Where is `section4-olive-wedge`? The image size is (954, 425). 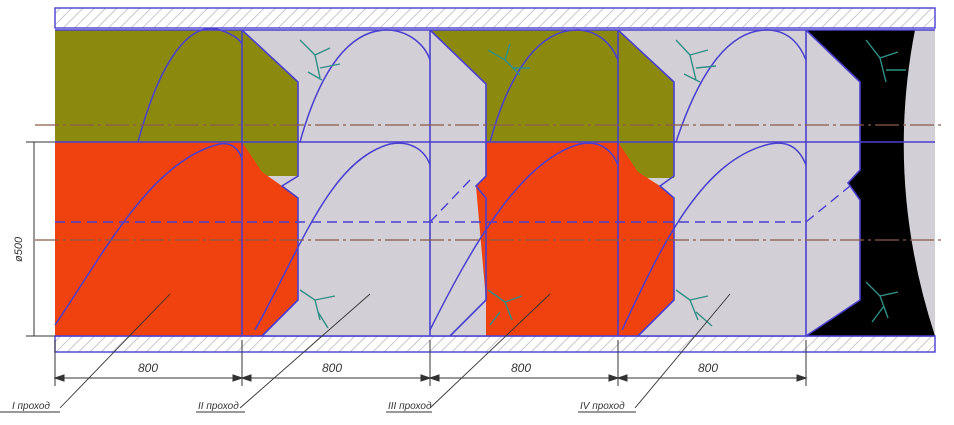
section4-olive-wedge is located at coordinates (646, 104).